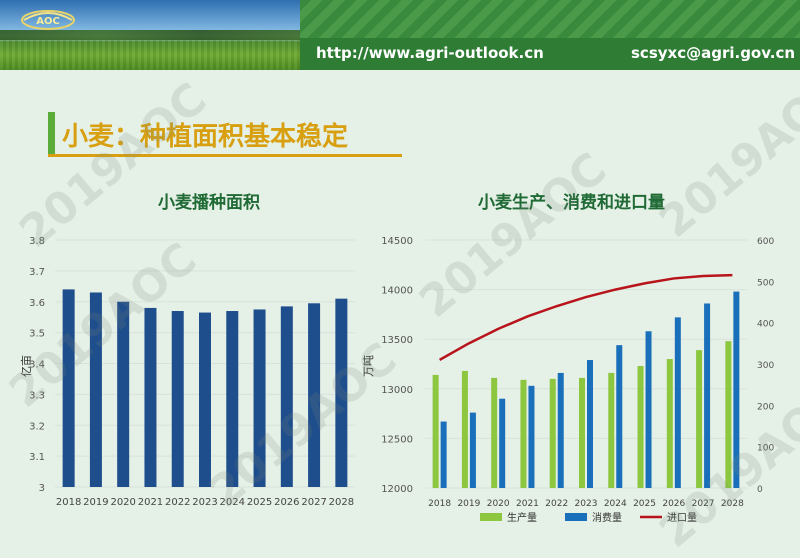 This screenshot has height=558, width=800. Describe the element at coordinates (607, 517) in the screenshot. I see `legend-label: 消费量` at that location.